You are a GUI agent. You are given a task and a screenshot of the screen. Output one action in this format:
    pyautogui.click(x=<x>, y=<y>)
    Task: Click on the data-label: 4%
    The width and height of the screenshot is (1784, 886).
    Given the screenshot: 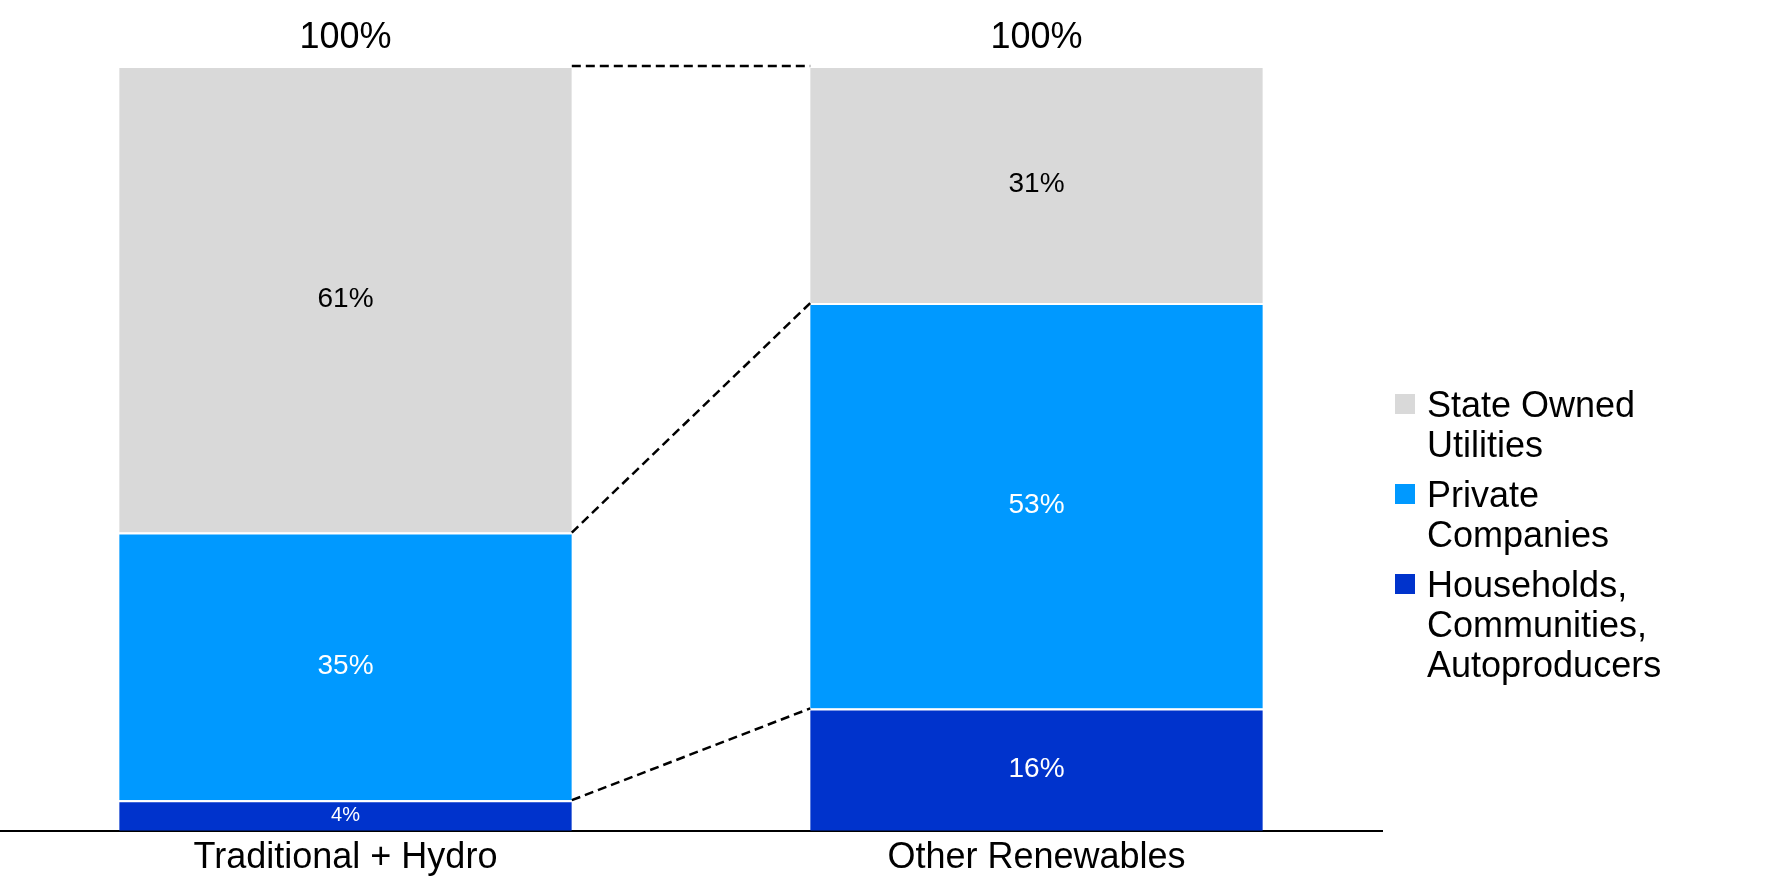 What is the action you would take?
    pyautogui.click(x=346, y=814)
    